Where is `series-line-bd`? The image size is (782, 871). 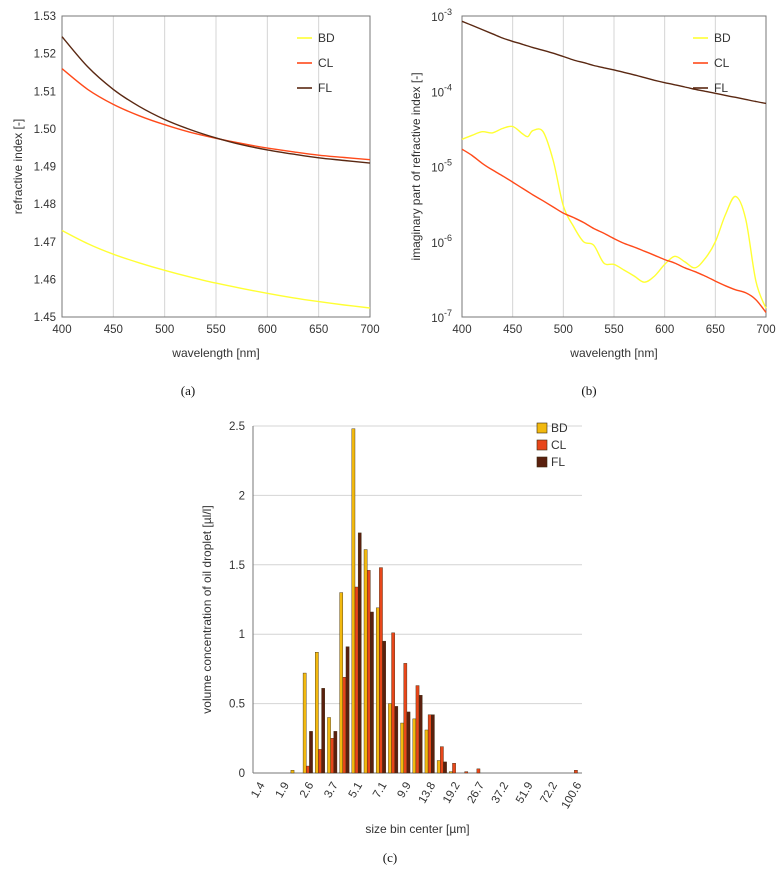
series-line-bd is located at coordinates (216, 269).